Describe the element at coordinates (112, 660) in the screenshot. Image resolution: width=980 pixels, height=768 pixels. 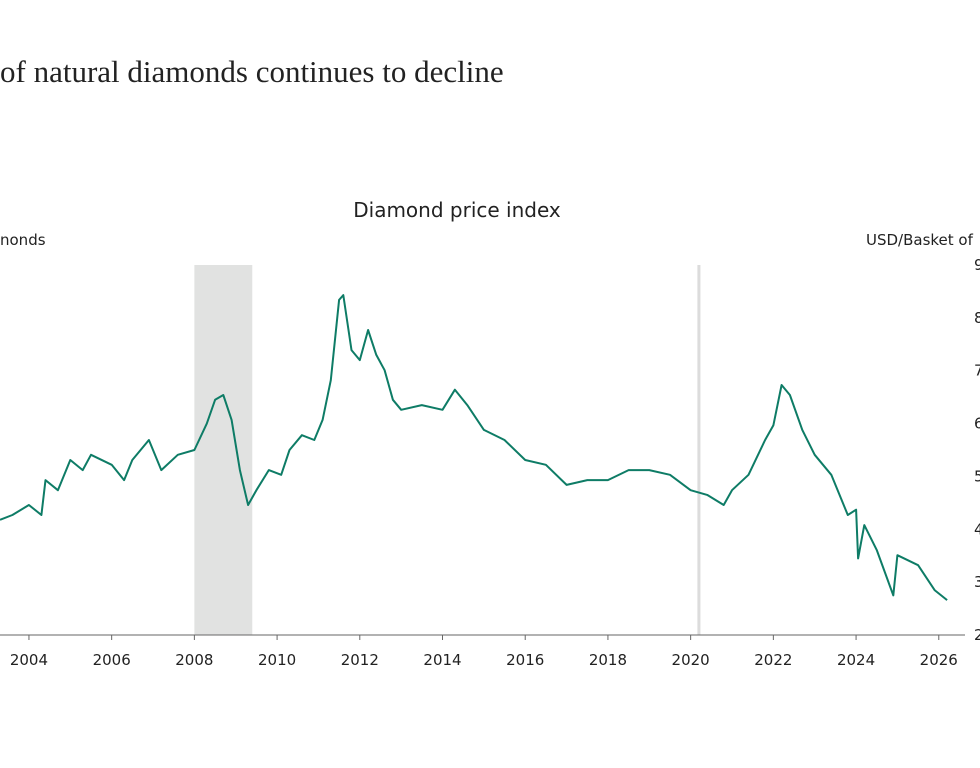
I see `x-tick-label: 2006` at that location.